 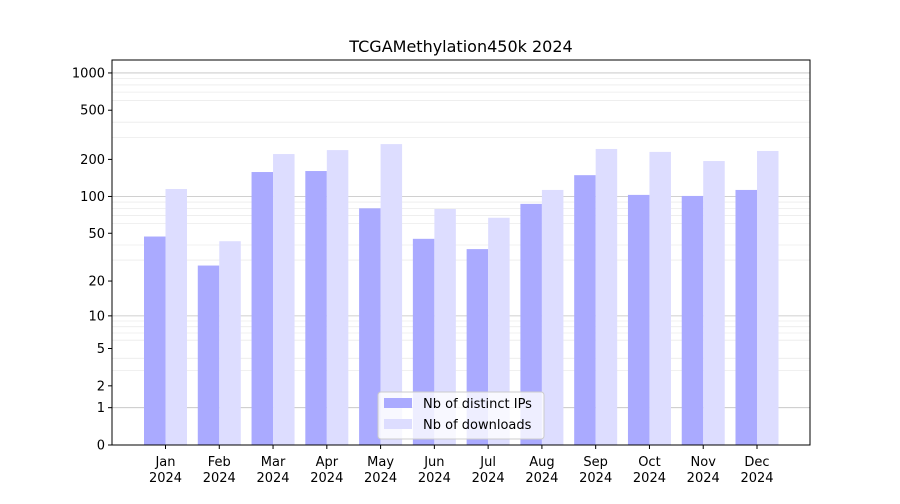 I want to click on y-tick-label: 0, so click(x=101, y=446).